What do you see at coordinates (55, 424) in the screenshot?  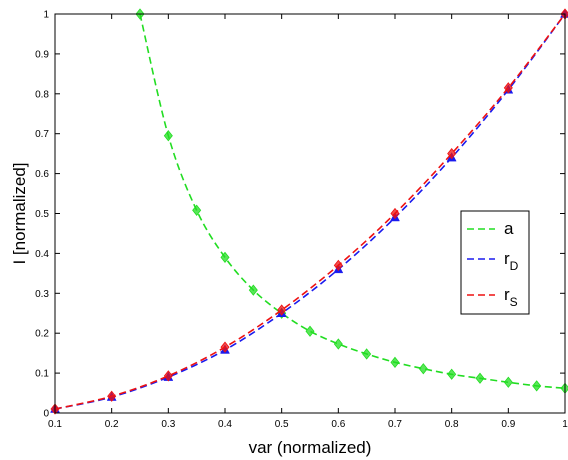 I see `x-tick-label: 0.1` at bounding box center [55, 424].